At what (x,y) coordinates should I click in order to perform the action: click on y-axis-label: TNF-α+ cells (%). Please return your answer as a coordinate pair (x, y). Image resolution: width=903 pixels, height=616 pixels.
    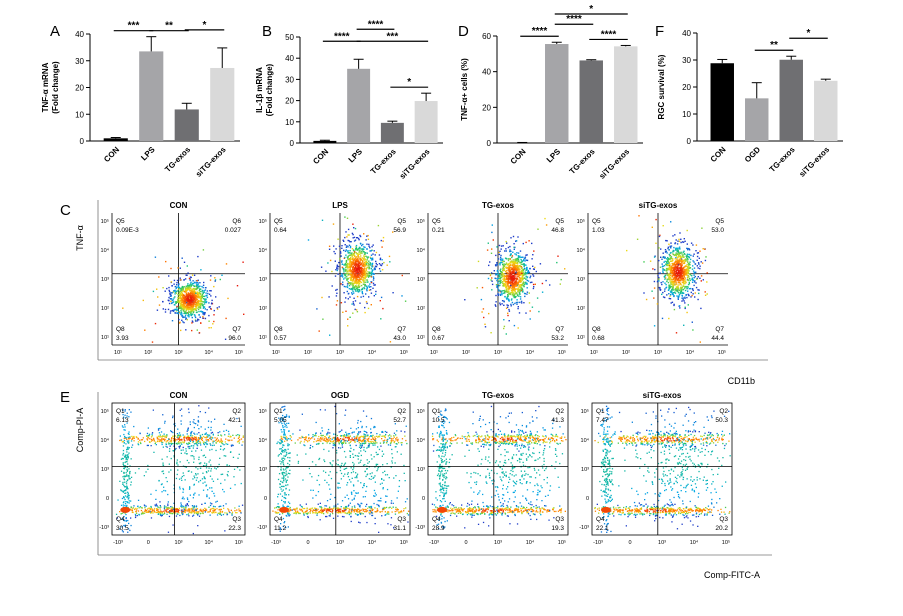
    Looking at the image, I should click on (464, 89).